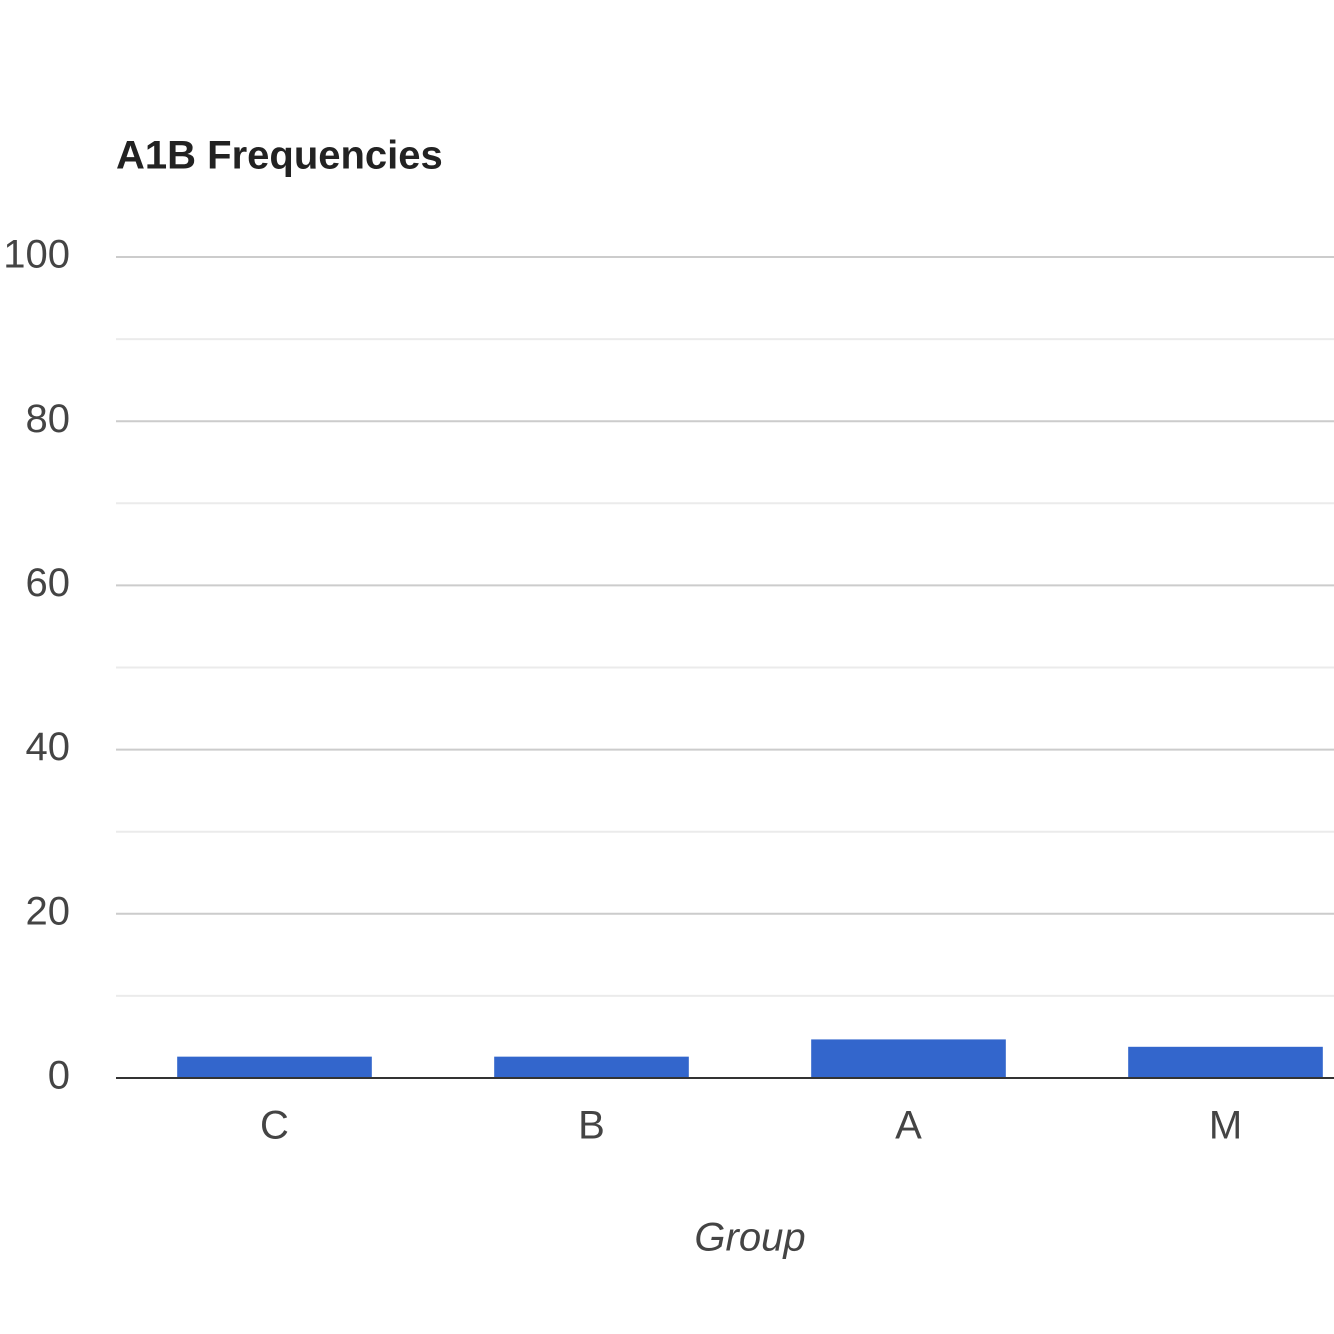 This screenshot has height=1334, width=1334. I want to click on x-tick-label: C, so click(274, 1126).